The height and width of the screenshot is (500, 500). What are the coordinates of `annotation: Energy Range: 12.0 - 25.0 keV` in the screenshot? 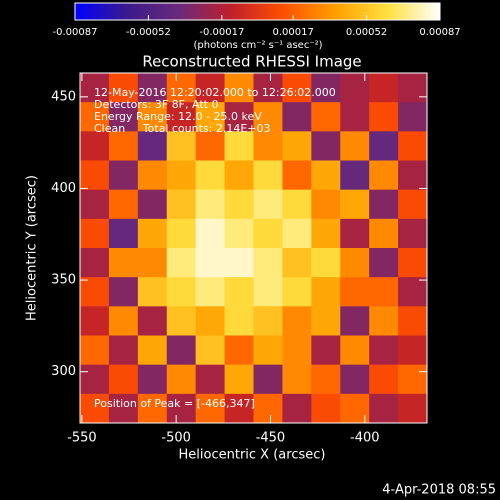 It's located at (178, 116).